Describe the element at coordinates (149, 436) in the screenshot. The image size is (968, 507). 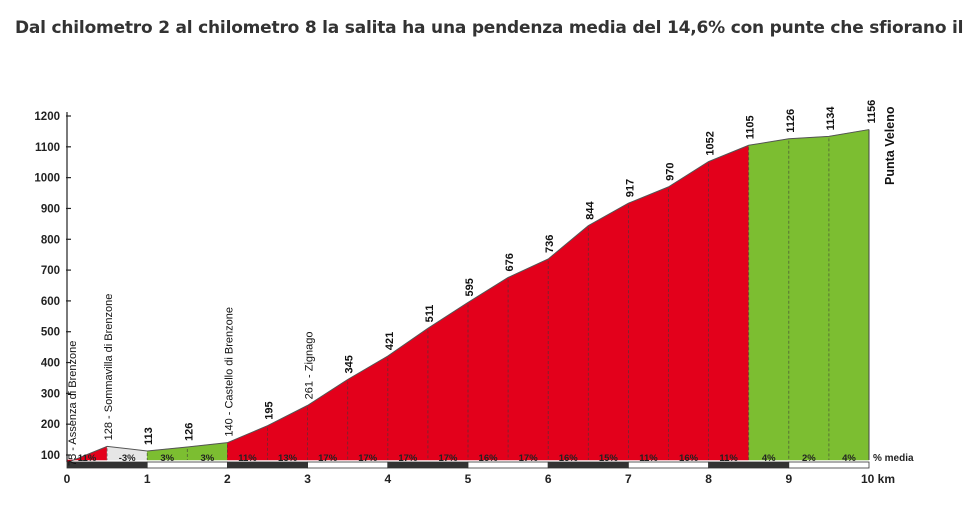
I see `elevation-label: 113` at that location.